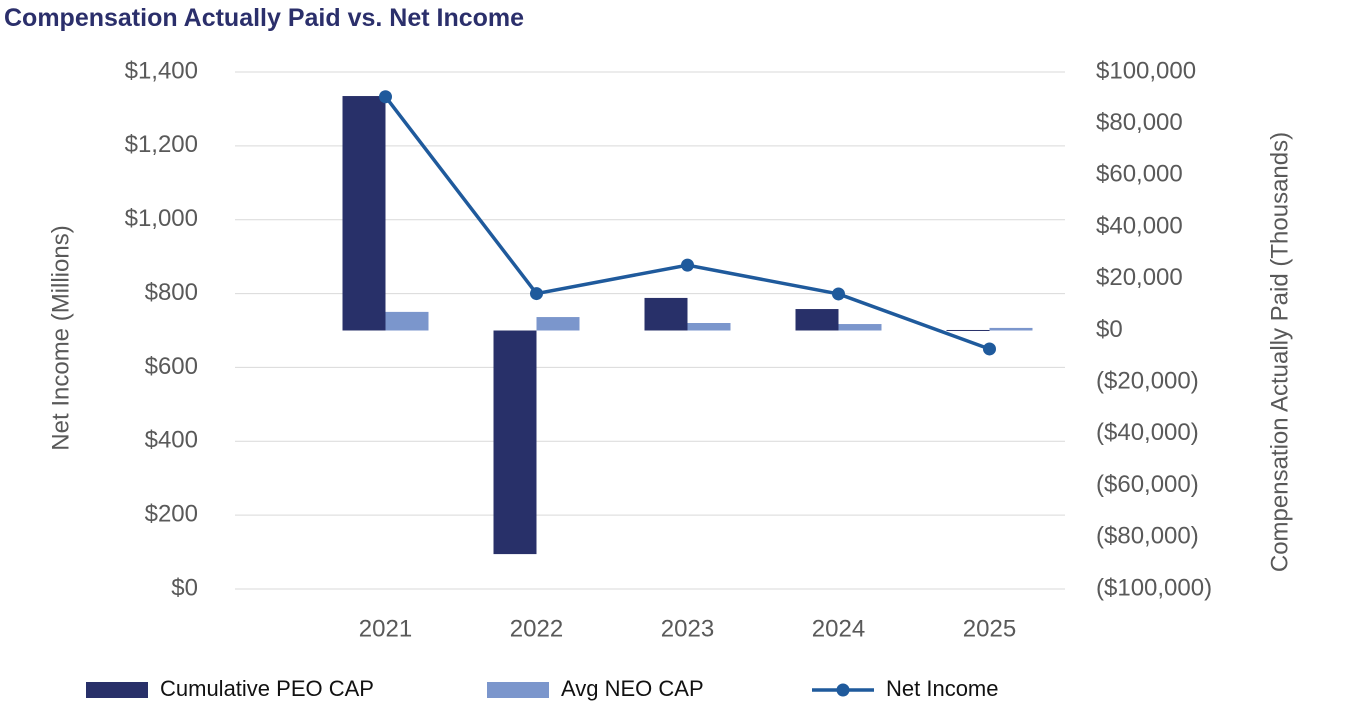  What do you see at coordinates (171, 366) in the screenshot?
I see `y-tick-label: $600` at bounding box center [171, 366].